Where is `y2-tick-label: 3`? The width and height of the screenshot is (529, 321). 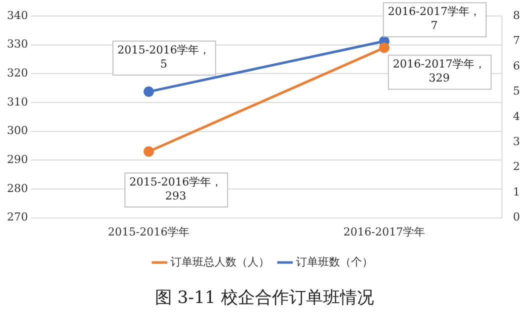 y2-tick-label: 3 is located at coordinates (516, 141).